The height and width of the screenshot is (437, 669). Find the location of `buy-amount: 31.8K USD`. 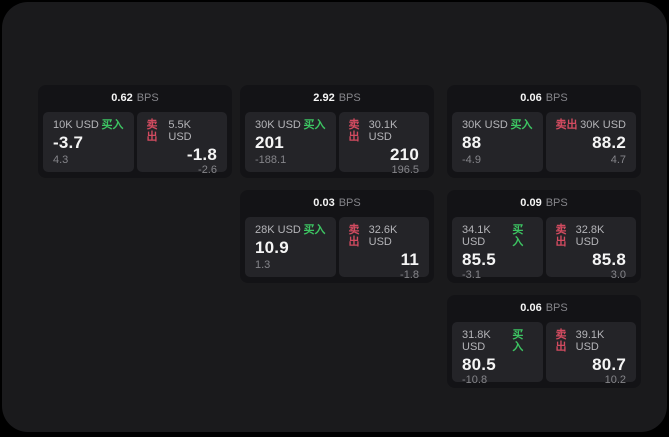

buy-amount: 31.8K USD is located at coordinates (476, 341).